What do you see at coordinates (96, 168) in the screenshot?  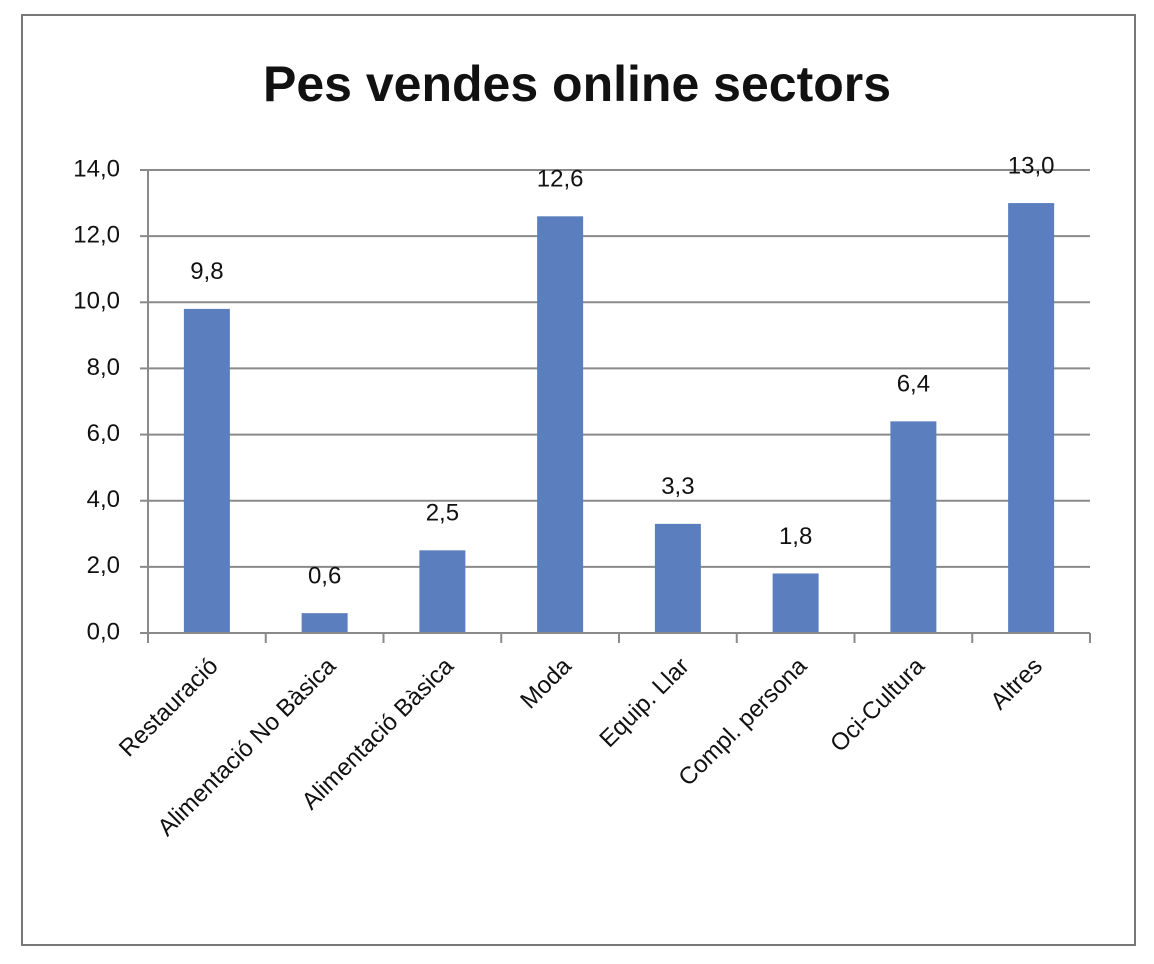 I see `y-tick-label: 14,0` at bounding box center [96, 168].